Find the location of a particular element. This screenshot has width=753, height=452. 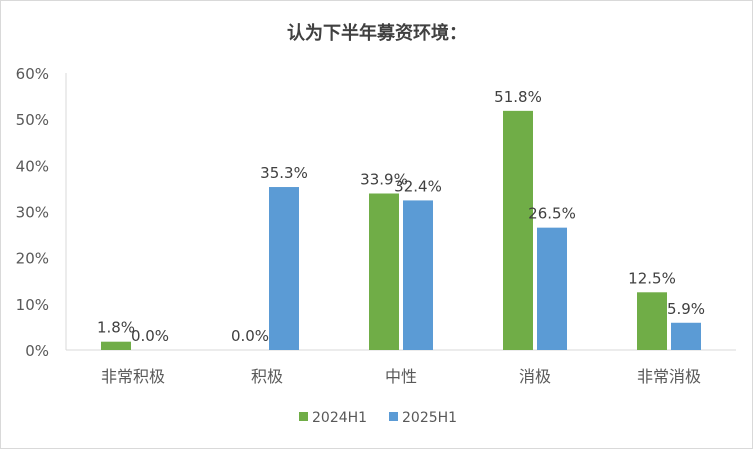

x-tick-label: 中性 is located at coordinates (401, 376).